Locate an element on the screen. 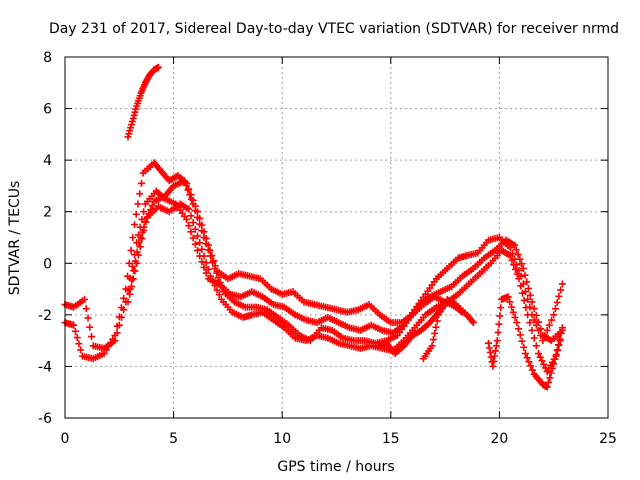  y-tick-label: 8 is located at coordinates (47, 58).